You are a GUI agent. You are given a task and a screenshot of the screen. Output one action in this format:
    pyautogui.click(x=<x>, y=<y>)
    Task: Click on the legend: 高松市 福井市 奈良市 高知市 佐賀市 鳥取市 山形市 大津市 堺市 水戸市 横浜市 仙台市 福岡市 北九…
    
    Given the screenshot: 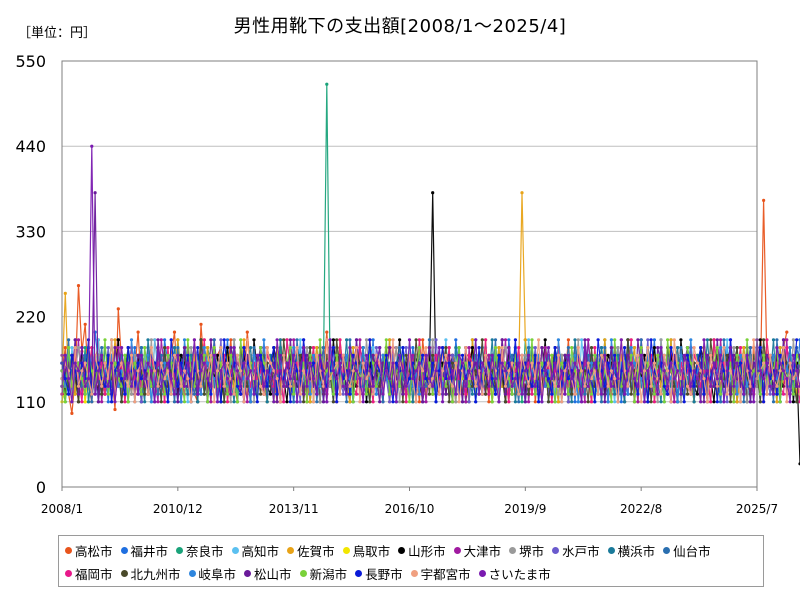 What is the action you would take?
    pyautogui.click(x=411, y=561)
    